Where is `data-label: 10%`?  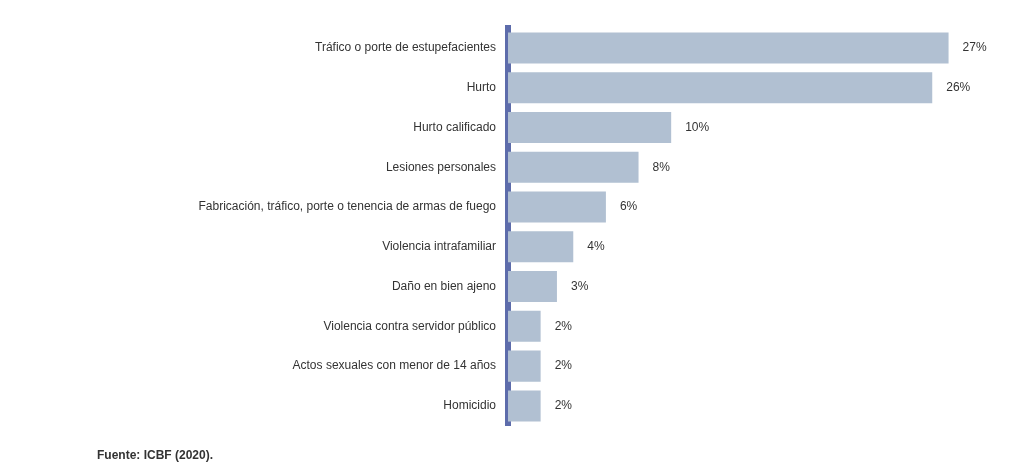
data-label: 10% is located at coordinates (697, 126).